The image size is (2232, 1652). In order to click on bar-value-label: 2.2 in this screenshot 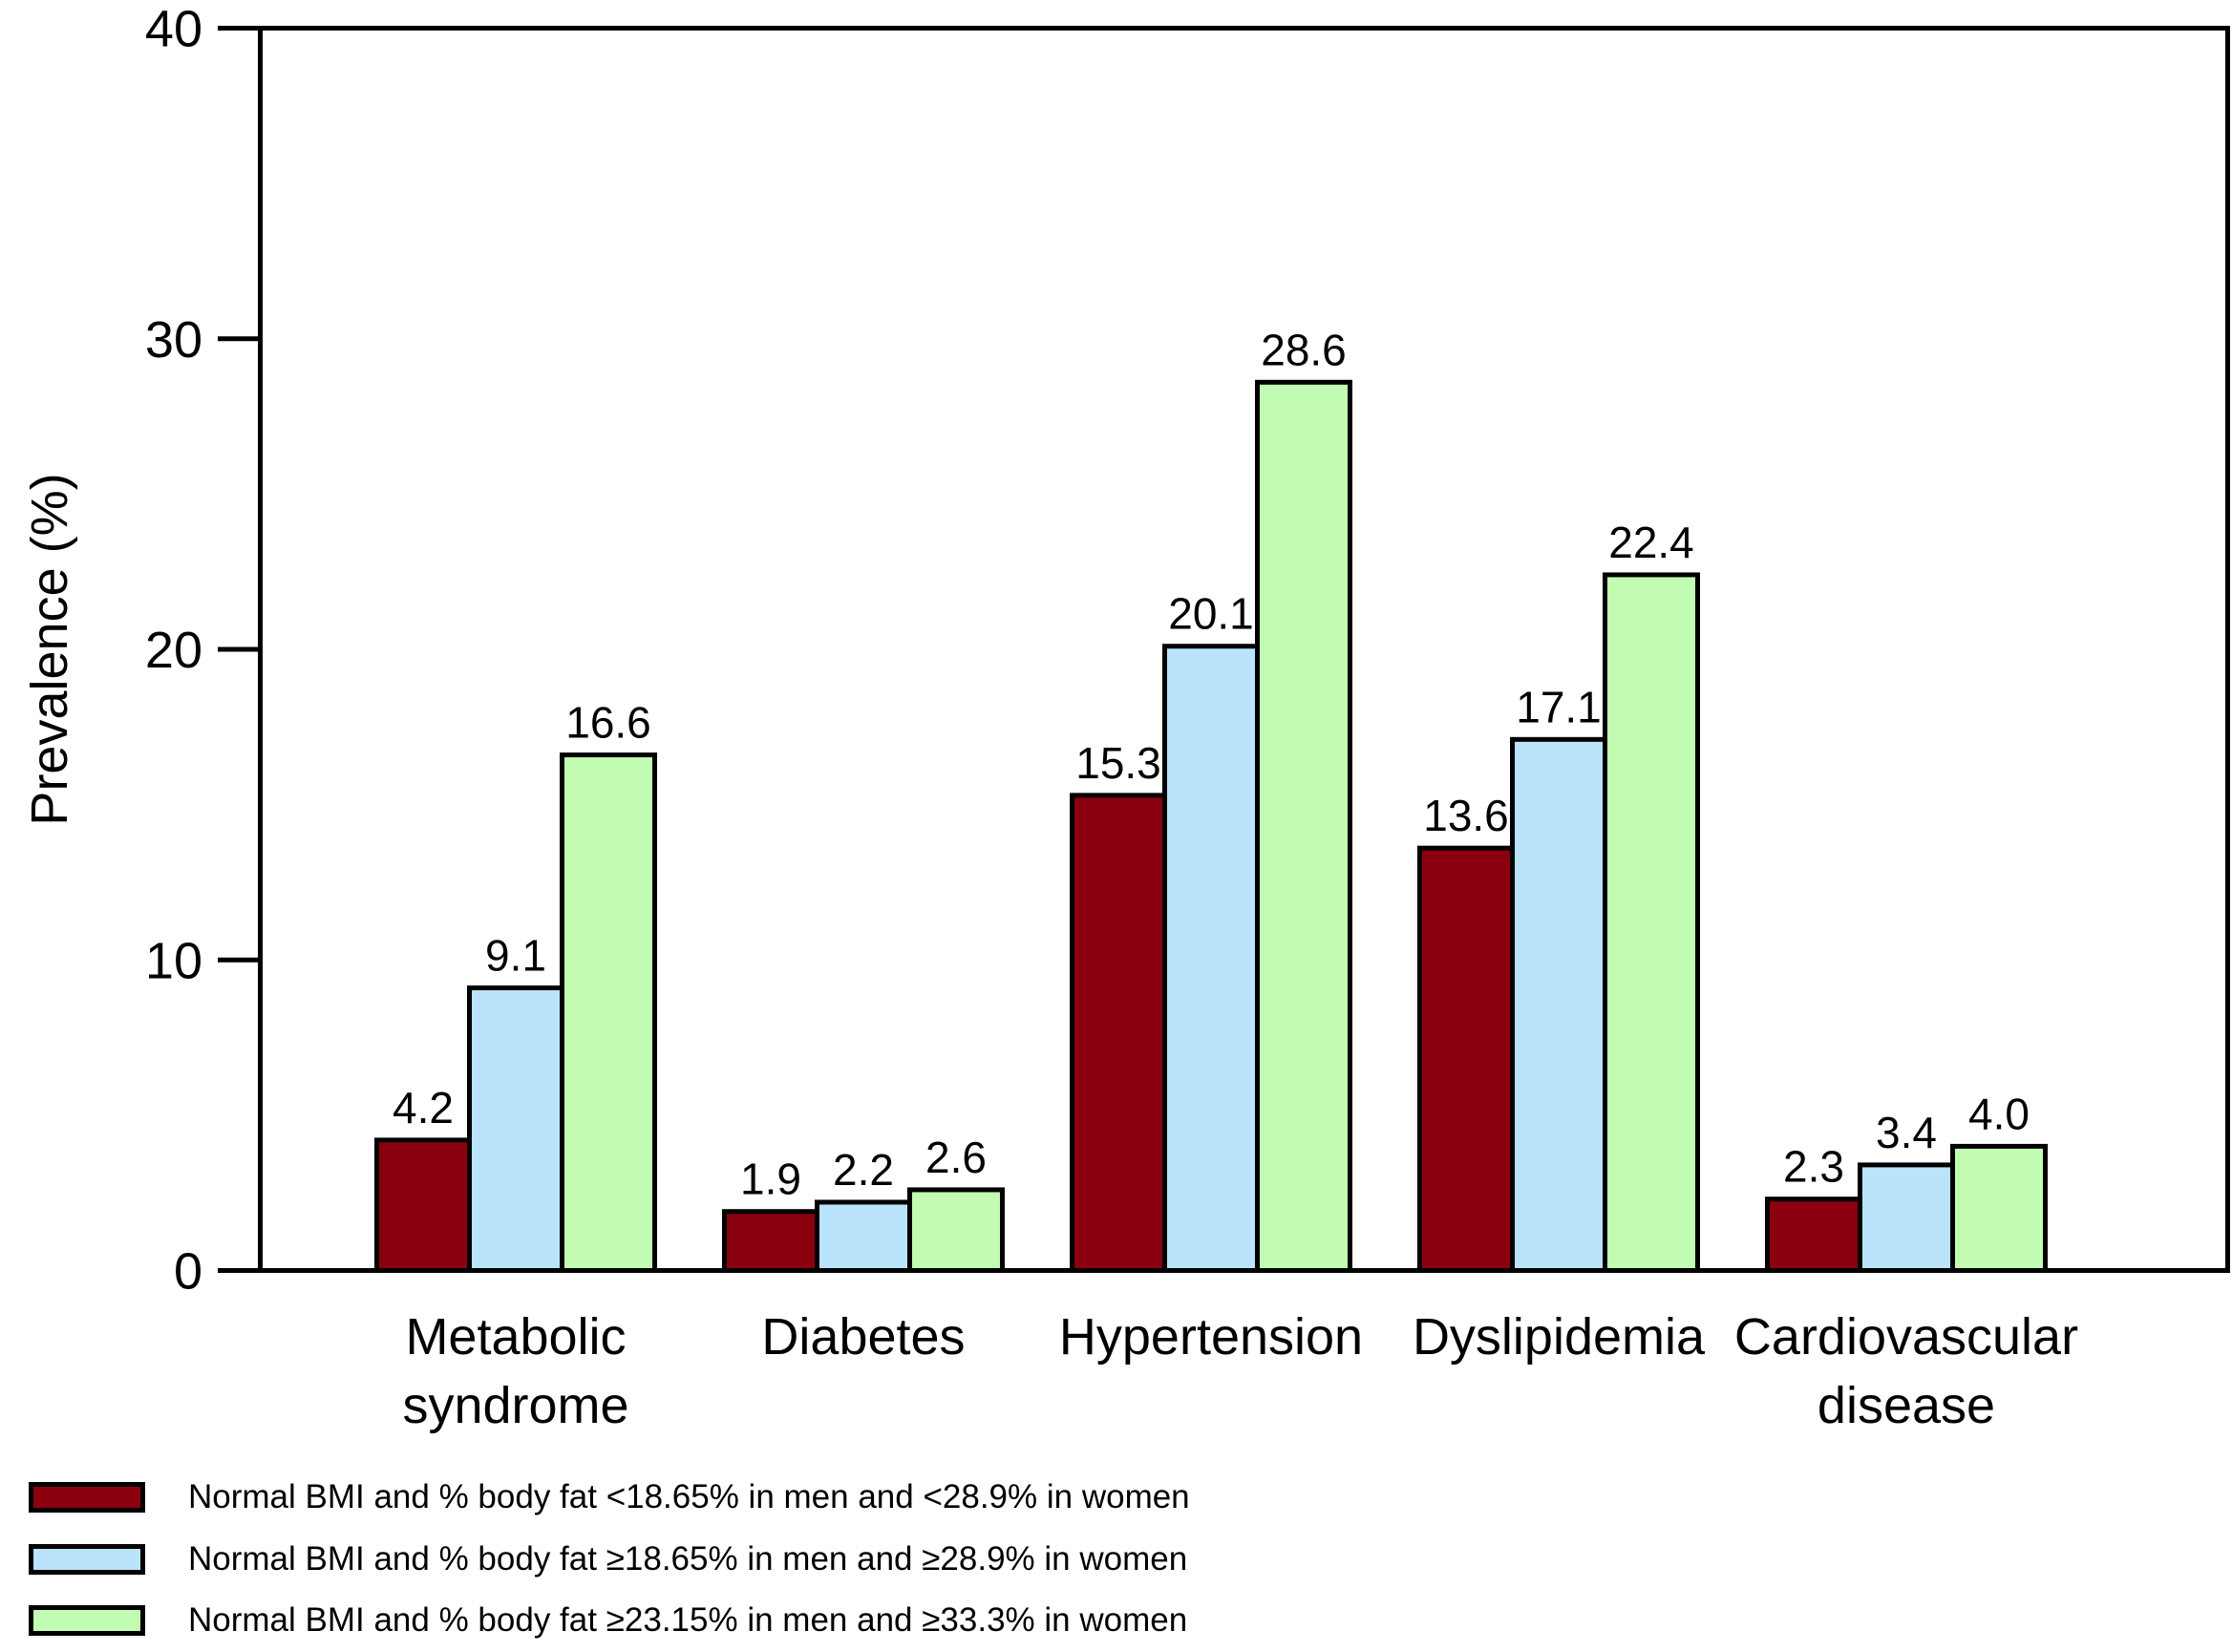, I will do `click(863, 1170)`.